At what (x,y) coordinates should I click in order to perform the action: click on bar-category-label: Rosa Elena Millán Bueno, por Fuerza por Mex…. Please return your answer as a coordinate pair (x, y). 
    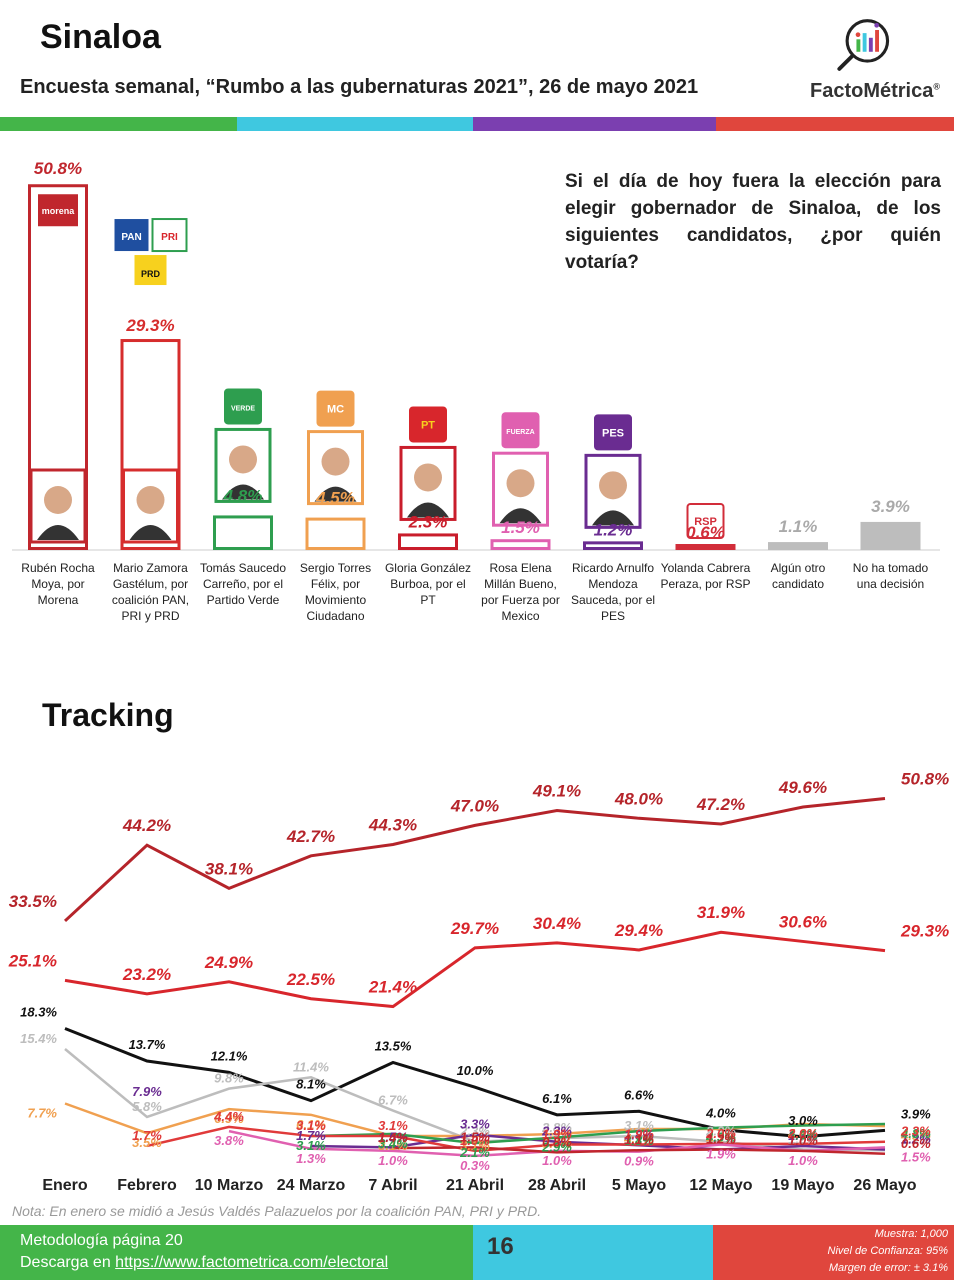
    Looking at the image, I should click on (520, 592).